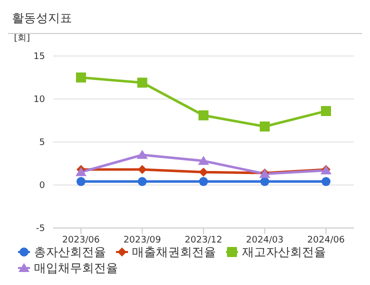 The image size is (370, 285). I want to click on y-tick-label: 0, so click(42, 186).